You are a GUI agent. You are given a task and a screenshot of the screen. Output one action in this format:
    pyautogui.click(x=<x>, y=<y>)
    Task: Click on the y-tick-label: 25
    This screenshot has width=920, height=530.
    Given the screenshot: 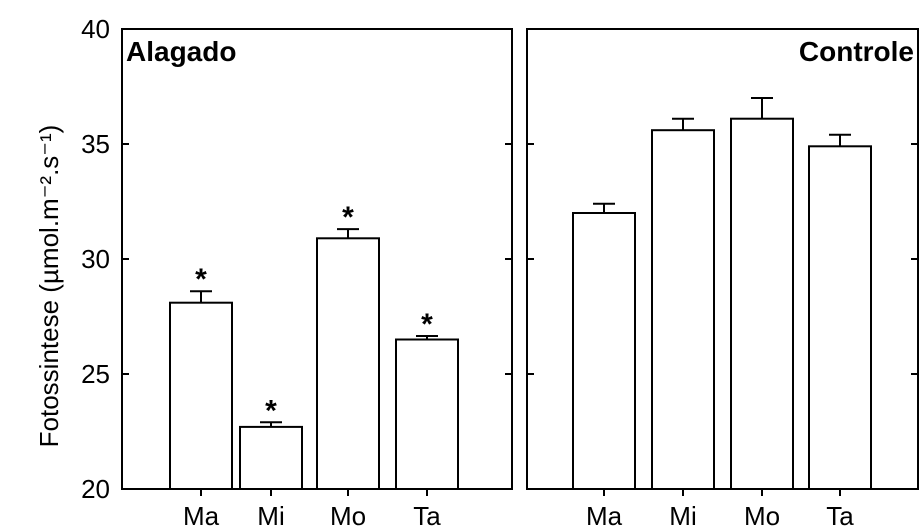 What is the action you would take?
    pyautogui.click(x=95, y=374)
    